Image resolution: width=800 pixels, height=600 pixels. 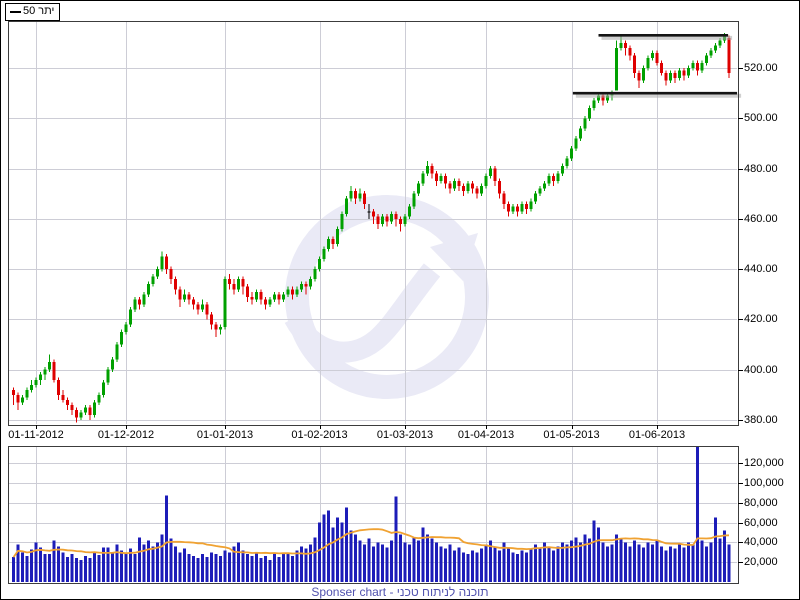 What do you see at coordinates (405, 435) in the screenshot?
I see `date-tick-label: 01-03-2013` at bounding box center [405, 435].